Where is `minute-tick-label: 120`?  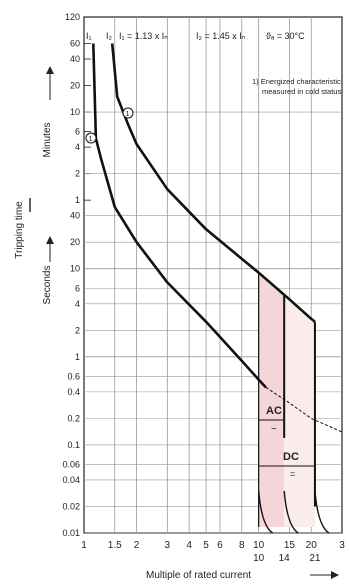
minute-tick-label: 120 is located at coordinates (72, 17).